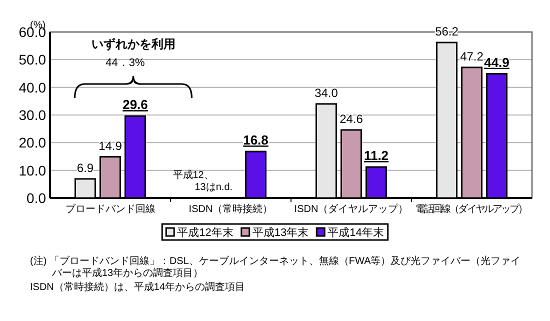 This screenshot has height=321, width=550. I want to click on data-label: 14.9, so click(110, 145).